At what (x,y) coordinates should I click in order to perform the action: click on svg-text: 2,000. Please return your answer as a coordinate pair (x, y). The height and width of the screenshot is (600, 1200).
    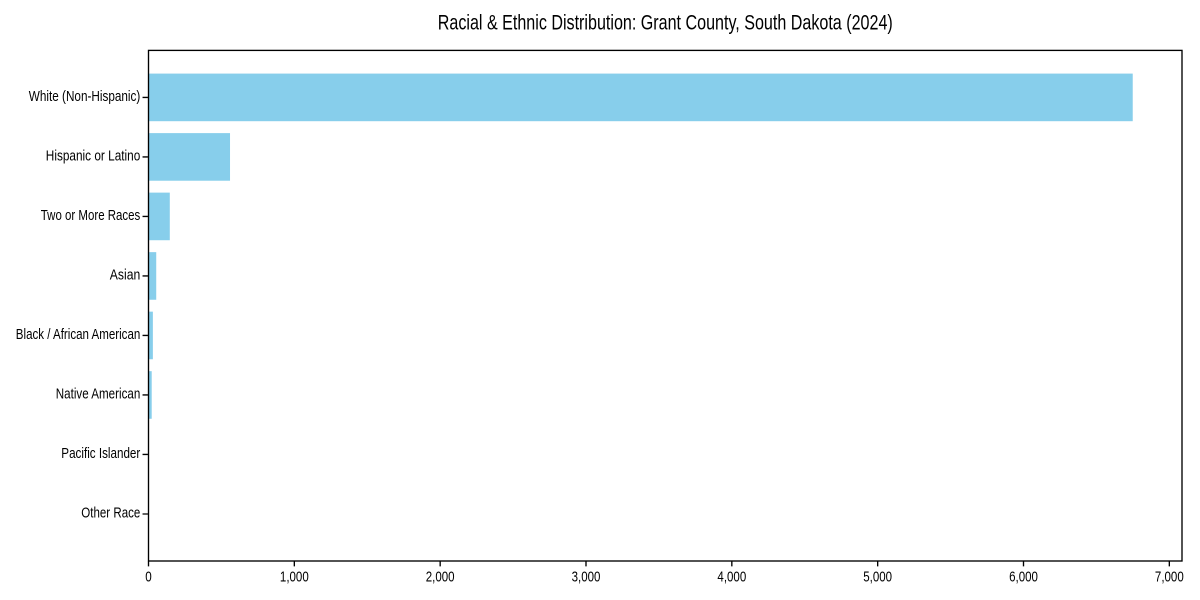
    Looking at the image, I should click on (440, 576).